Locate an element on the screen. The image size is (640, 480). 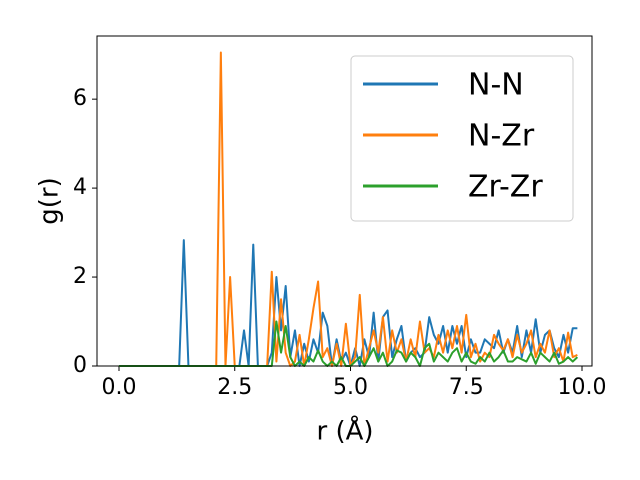
x-tick-label: 7.5 is located at coordinates (466, 387).